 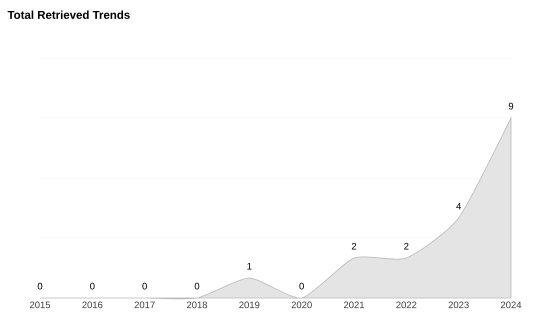 What do you see at coordinates (406, 305) in the screenshot?
I see `x-tick-label: 2022` at bounding box center [406, 305].